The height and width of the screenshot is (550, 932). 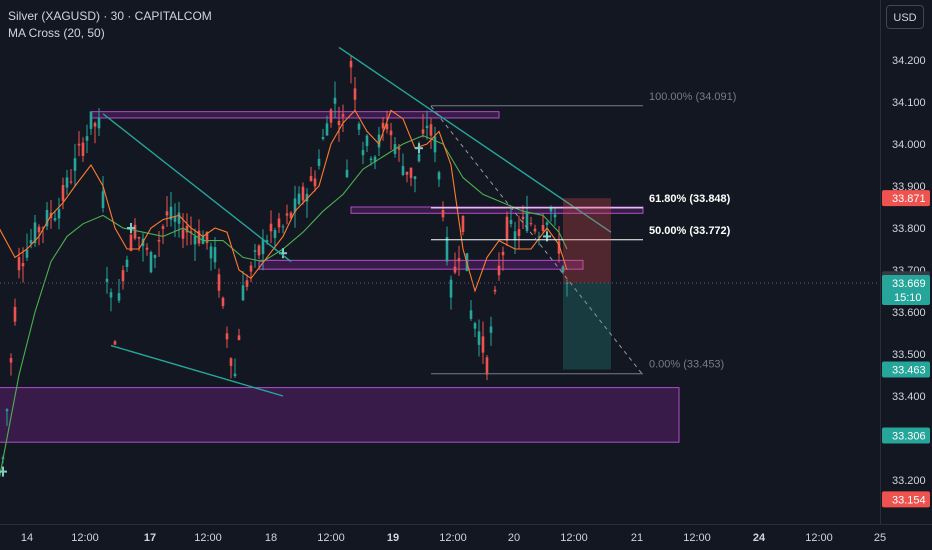 What do you see at coordinates (906, 435) in the screenshot?
I see `price-badge: 33.306` at bounding box center [906, 435].